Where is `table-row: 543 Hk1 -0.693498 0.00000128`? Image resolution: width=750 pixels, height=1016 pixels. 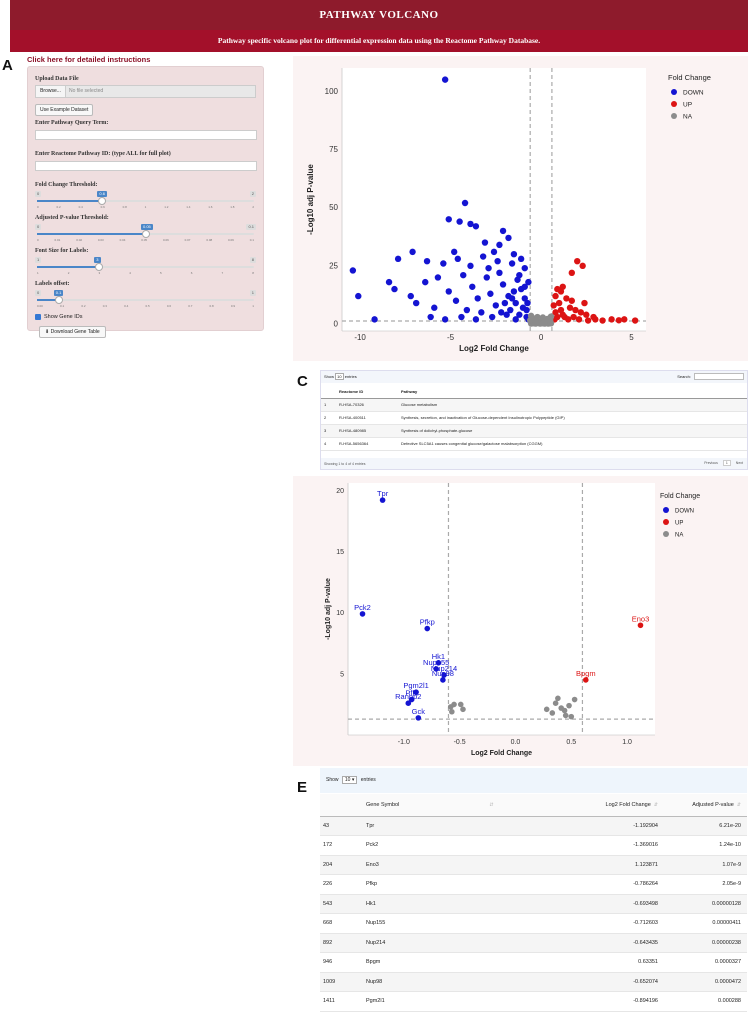
table-row: 543 Hk1 -0.693498 0.00000128 is located at coordinates (533, 904).